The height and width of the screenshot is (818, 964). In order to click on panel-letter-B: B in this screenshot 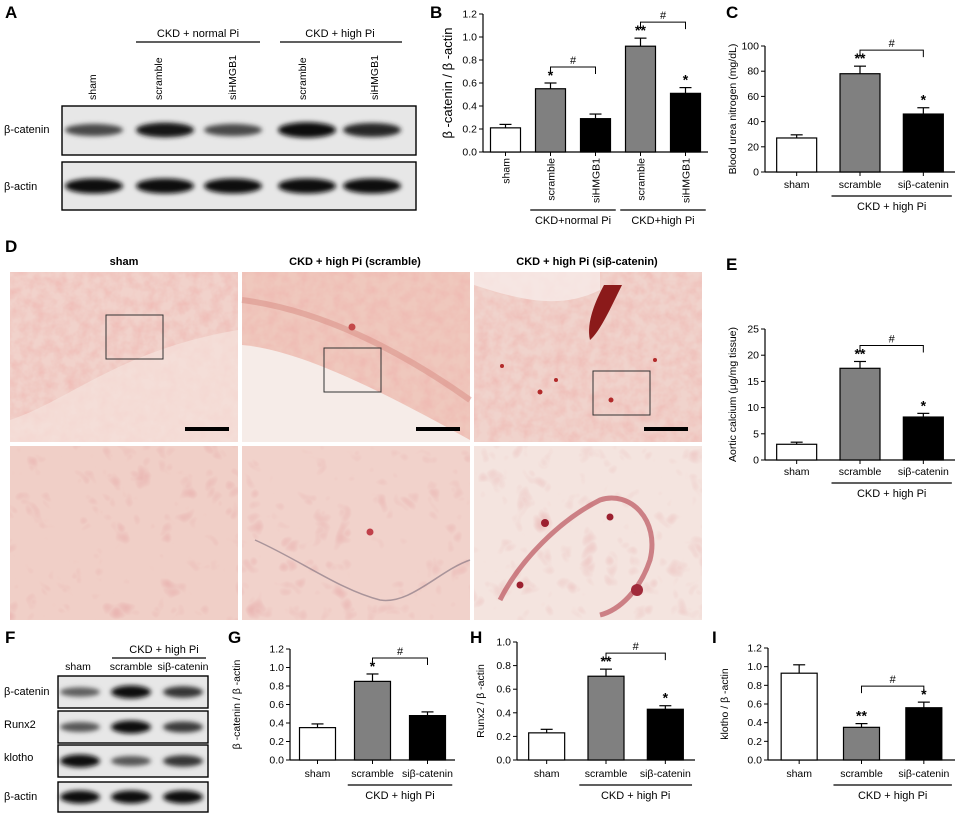, I will do `click(436, 12)`.